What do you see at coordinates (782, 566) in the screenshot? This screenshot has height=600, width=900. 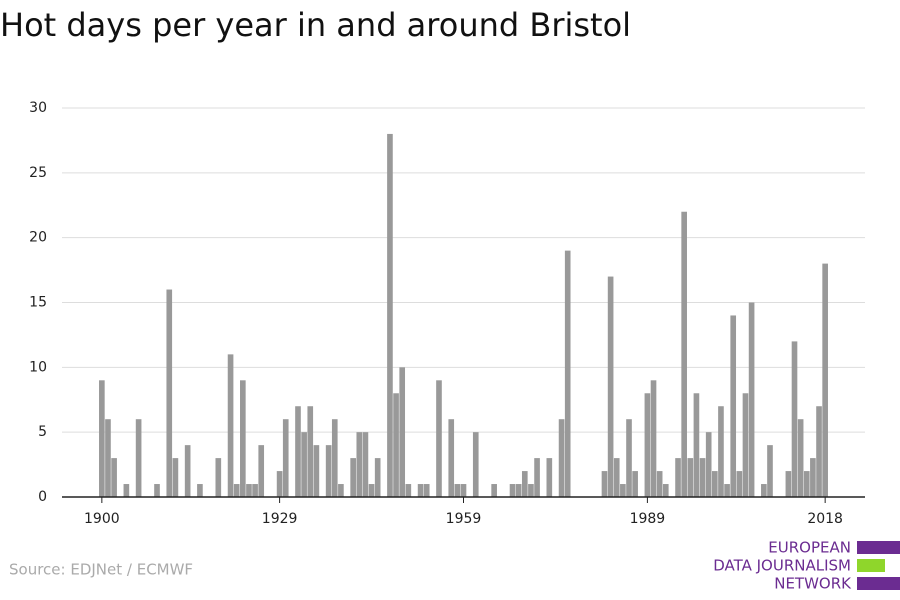 I see `logo-text: DATA JOURNALISM` at bounding box center [782, 566].